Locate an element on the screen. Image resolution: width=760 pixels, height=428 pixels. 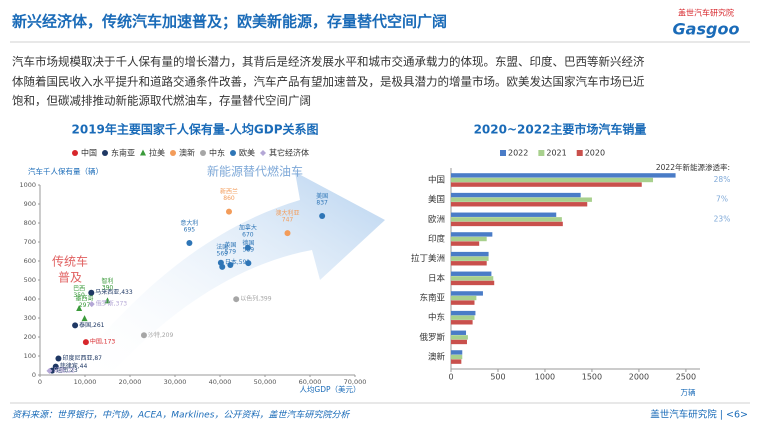
data-label: 越南,23 is located at coordinates (67, 370).